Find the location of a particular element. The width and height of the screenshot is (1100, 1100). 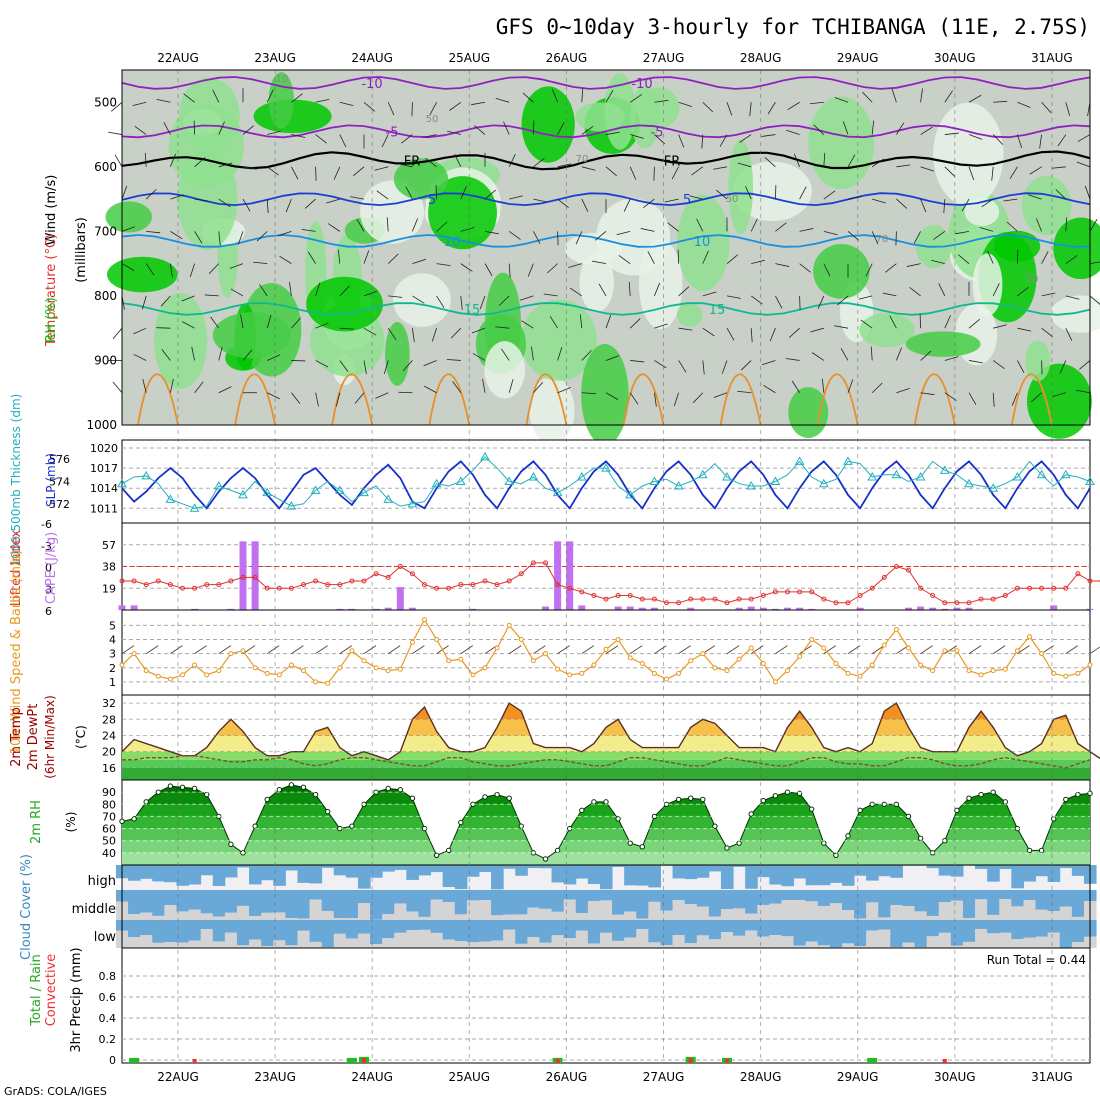

isotherm-label: 10 is located at coordinates (702, 242).